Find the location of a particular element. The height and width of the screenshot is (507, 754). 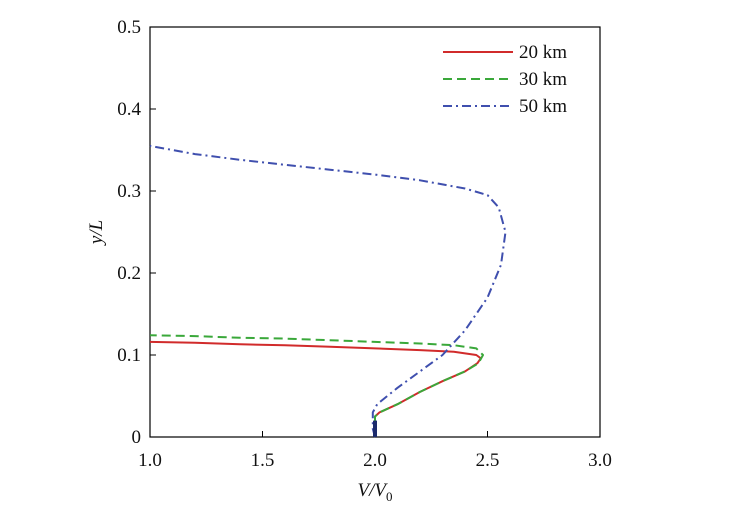

x-tick-label: 1.0 is located at coordinates (150, 460).